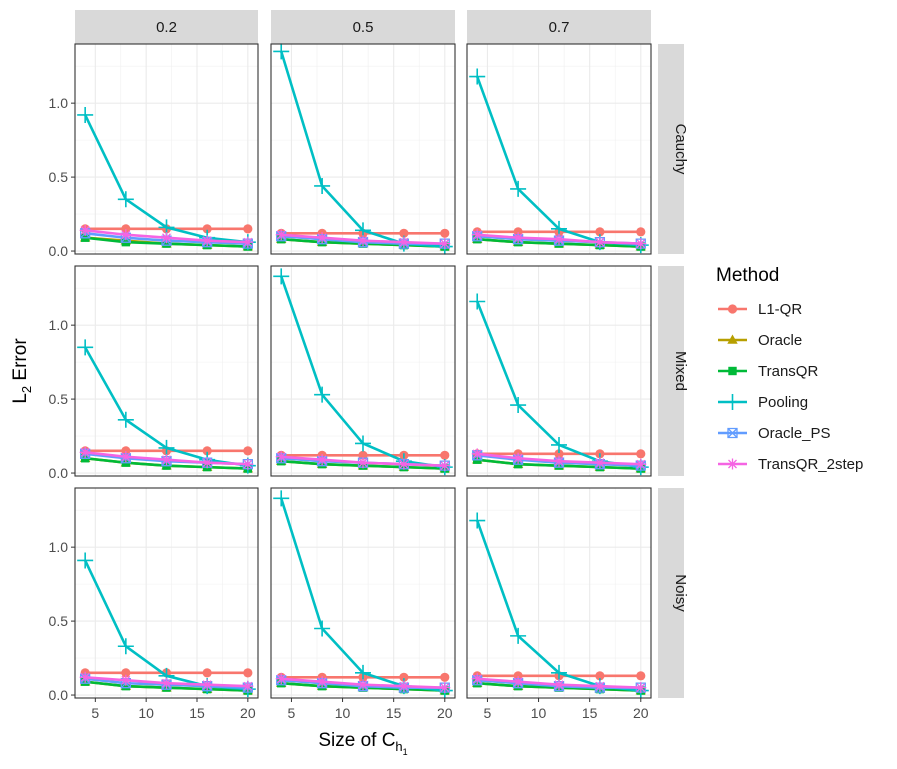 The width and height of the screenshot is (897, 769). I want to click on facet-col-label: 0.2, so click(166, 27).